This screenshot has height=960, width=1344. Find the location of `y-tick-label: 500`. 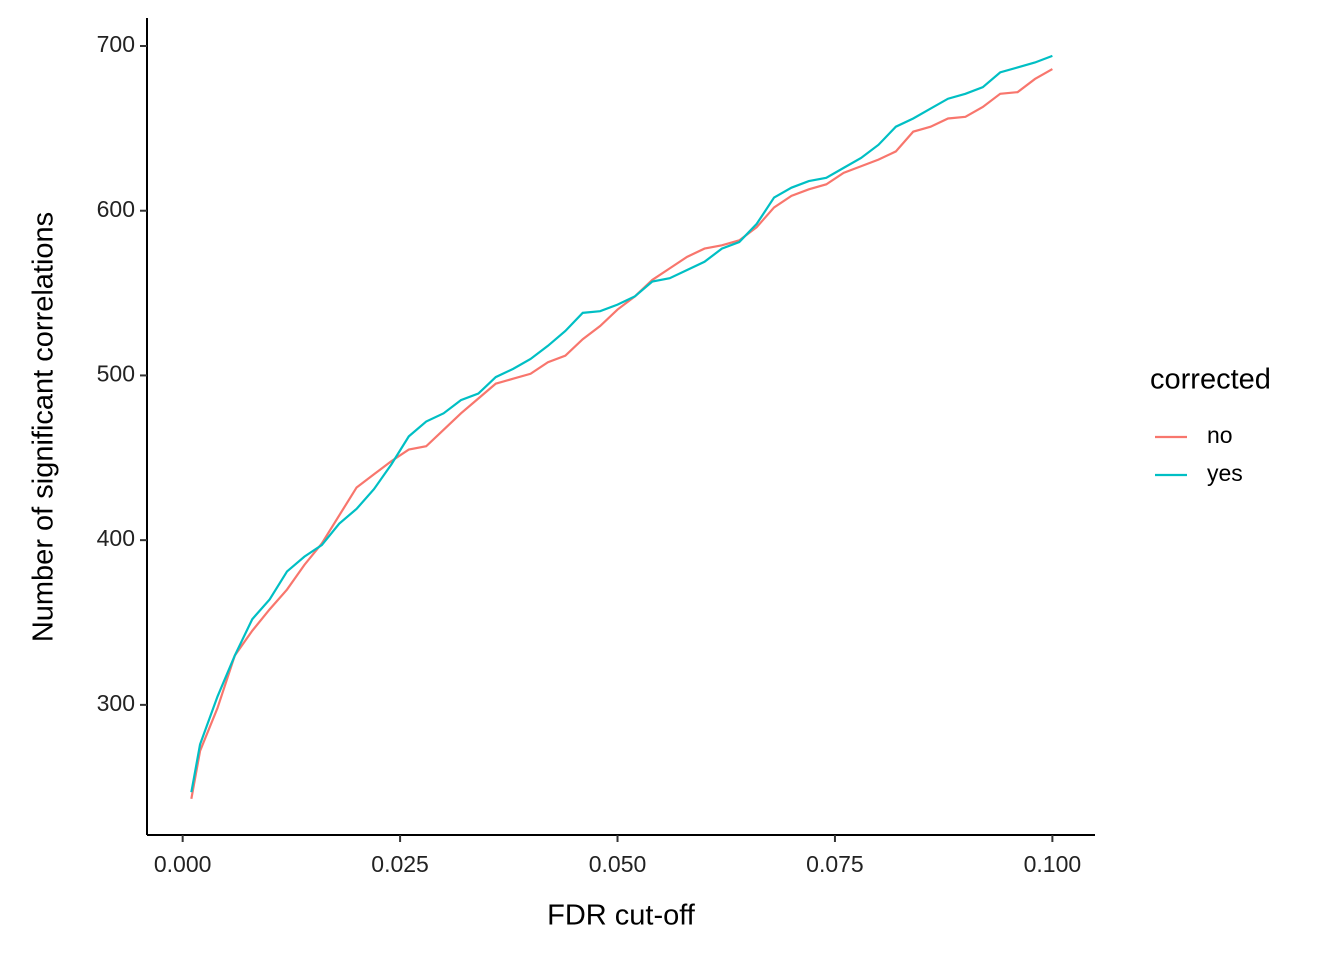

y-tick-label: 500 is located at coordinates (116, 374).